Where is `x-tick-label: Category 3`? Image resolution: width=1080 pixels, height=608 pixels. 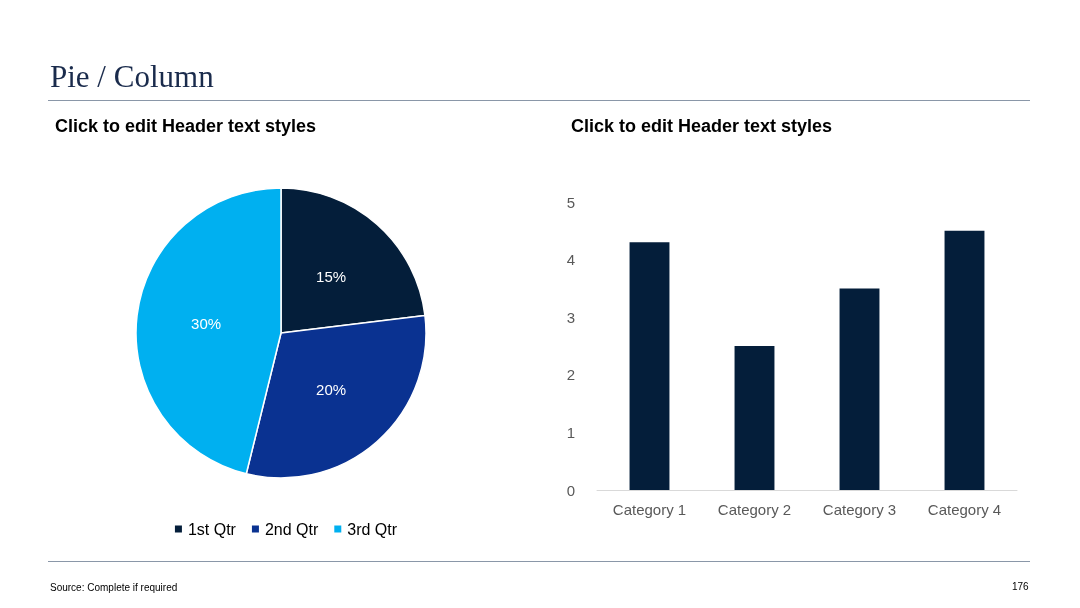 x-tick-label: Category 3 is located at coordinates (859, 509).